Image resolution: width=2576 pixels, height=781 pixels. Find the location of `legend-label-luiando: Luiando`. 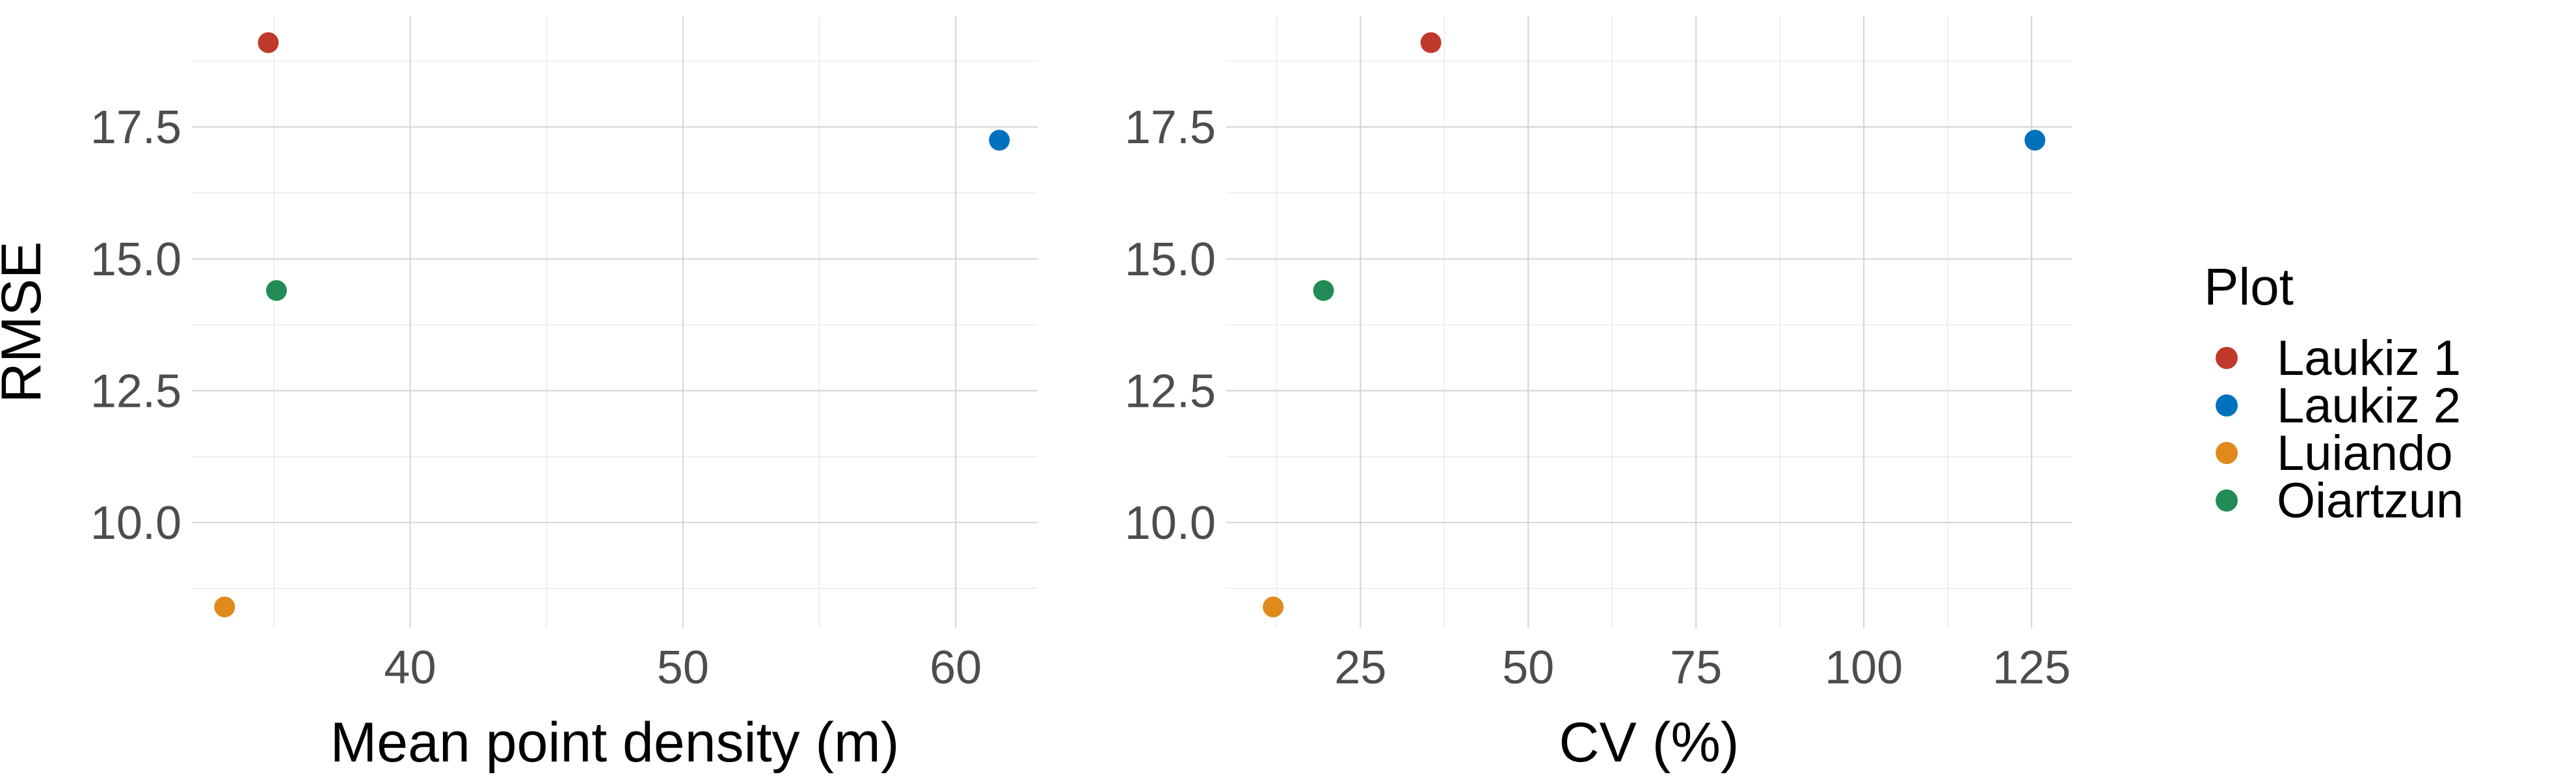

legend-label-luiando: Luiando is located at coordinates (2365, 454).